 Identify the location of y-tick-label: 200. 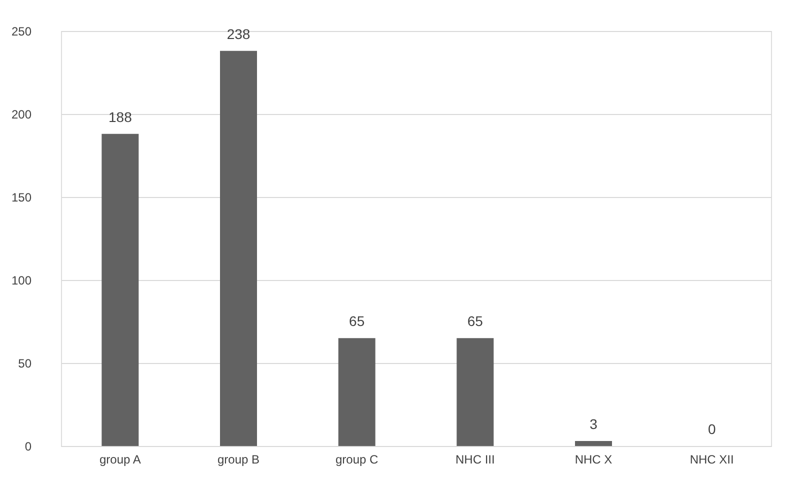
(21, 115).